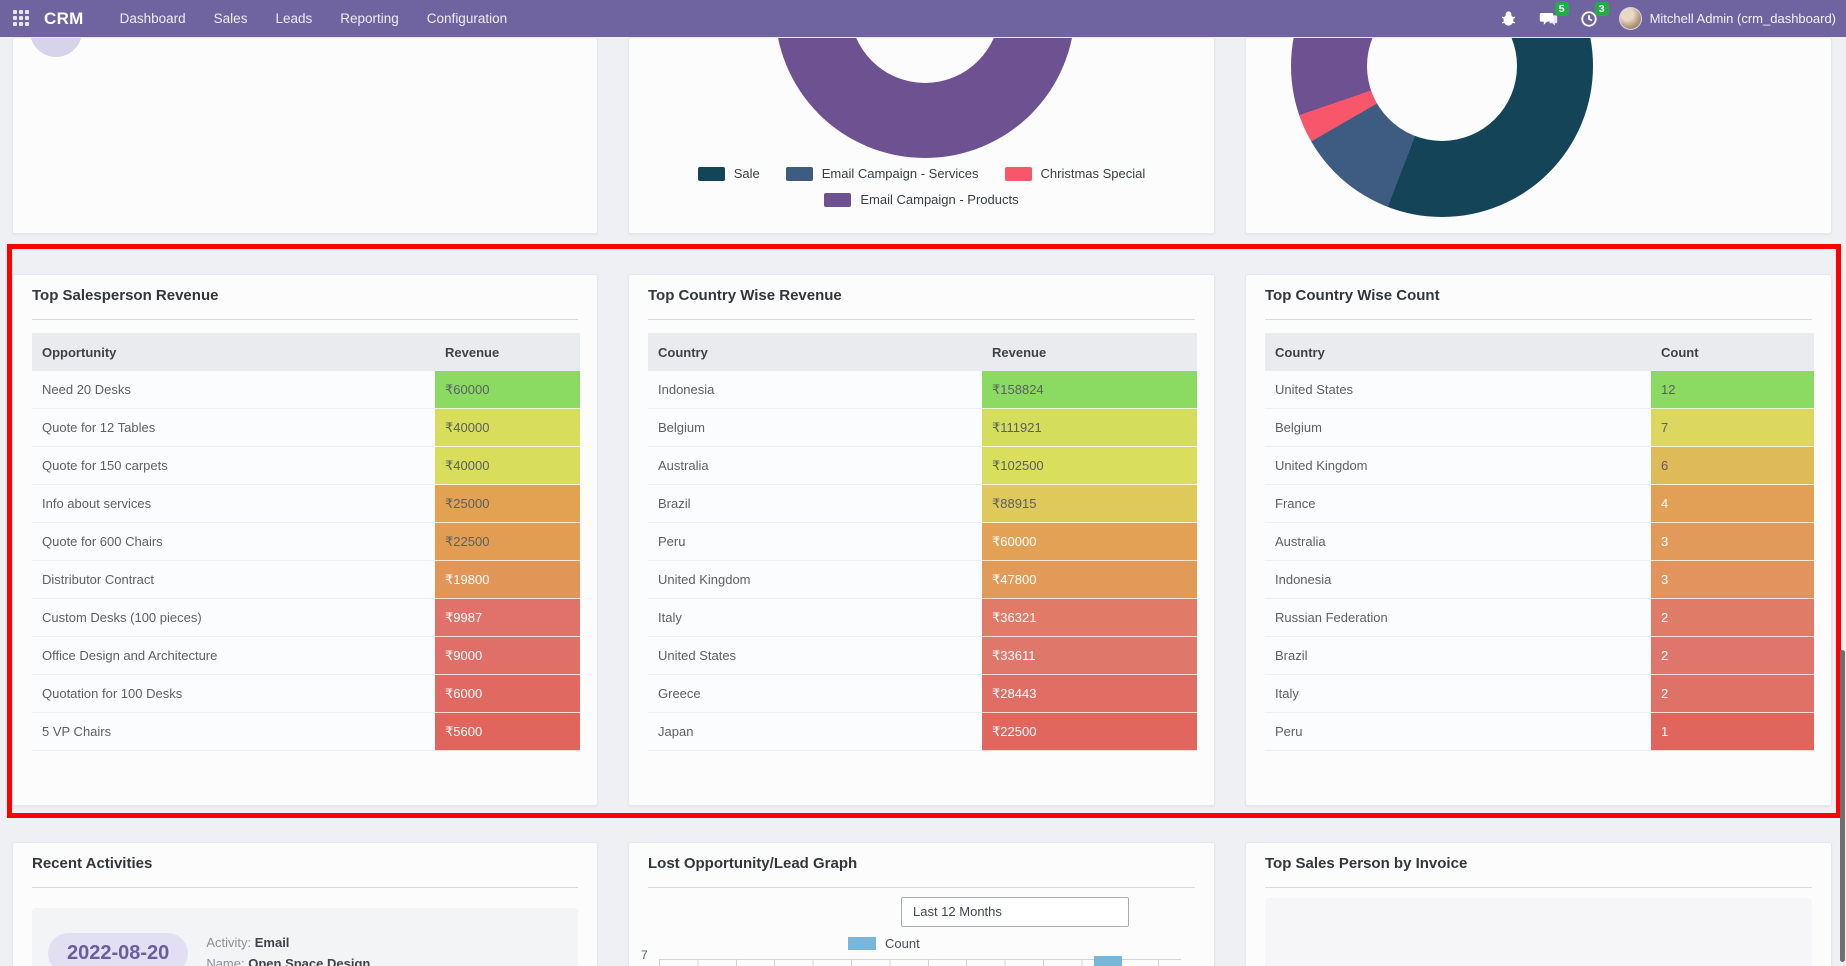  I want to click on activities-badge: 3, so click(1601, 8).